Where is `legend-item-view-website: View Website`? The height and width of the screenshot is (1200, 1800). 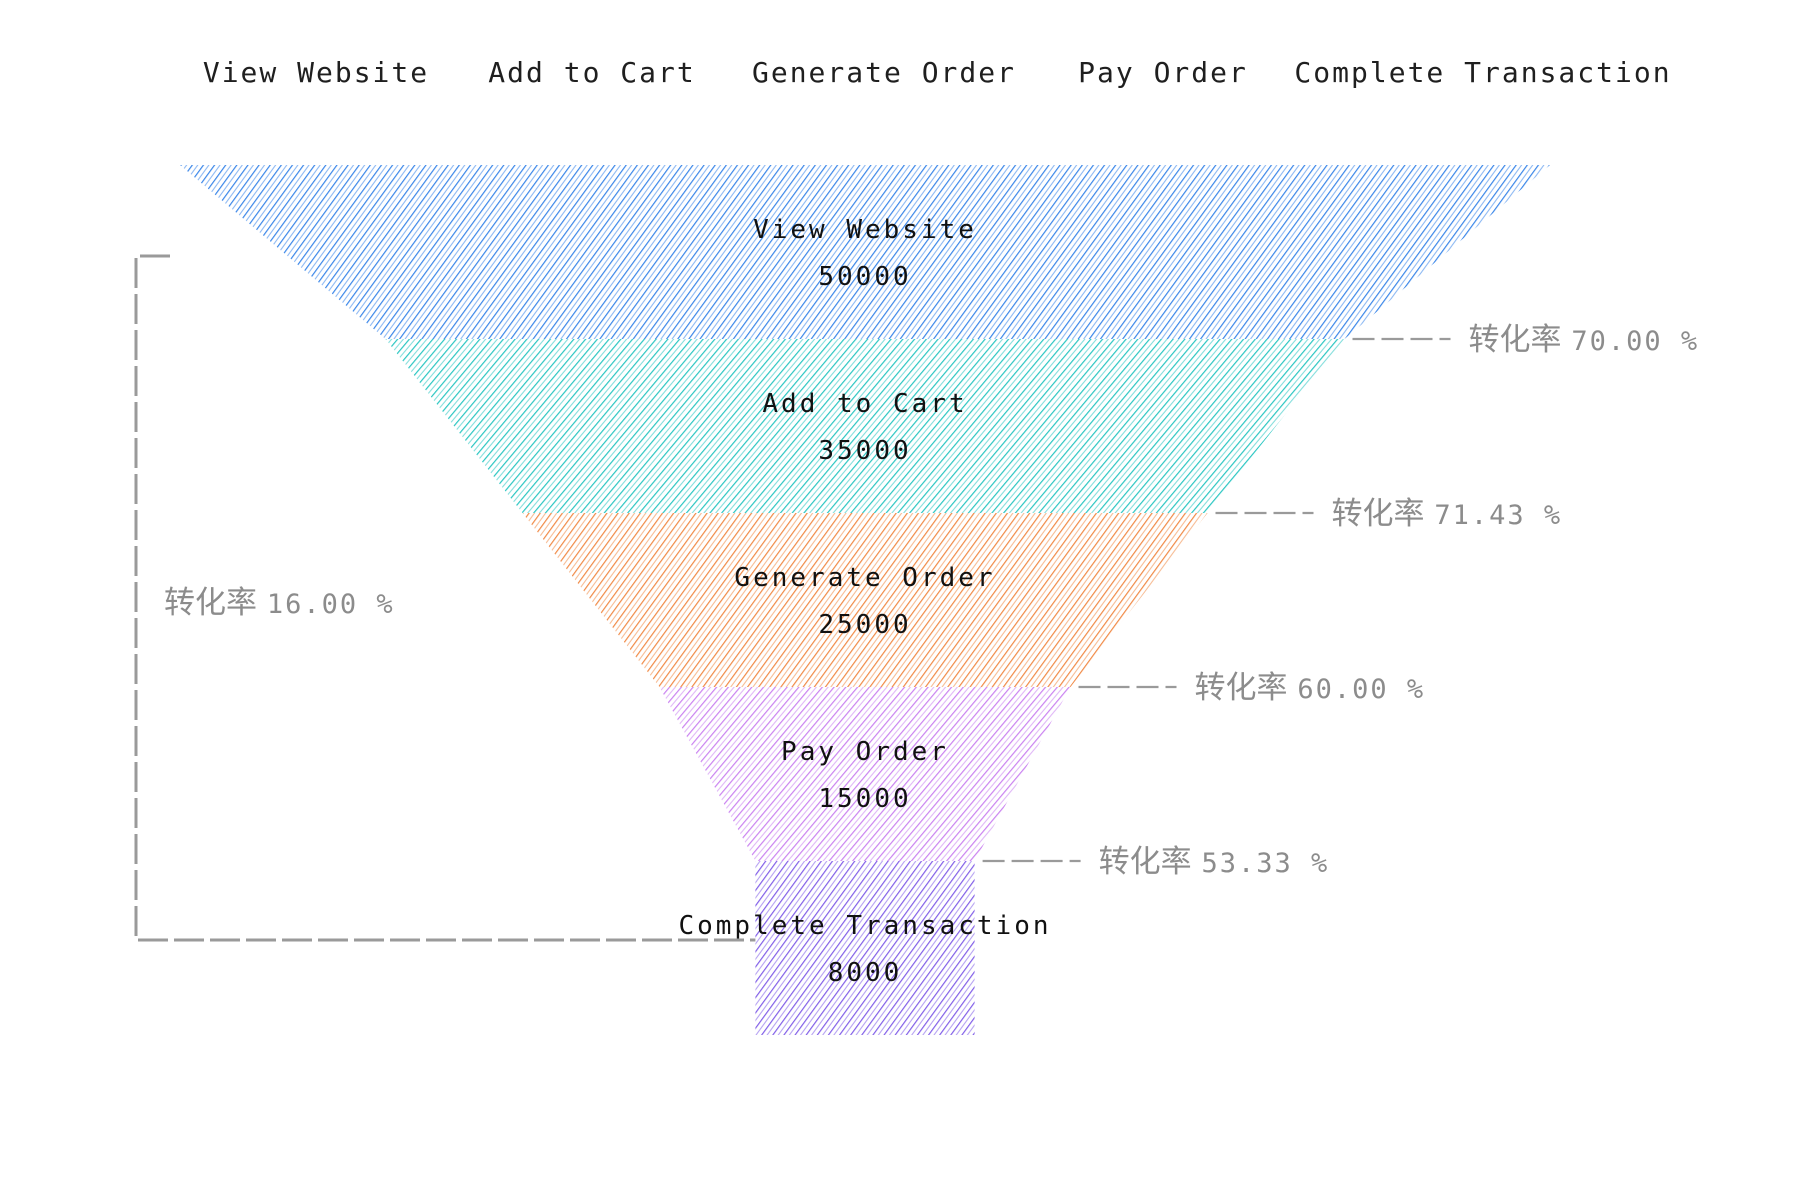
legend-item-view-website: View Website is located at coordinates (316, 72).